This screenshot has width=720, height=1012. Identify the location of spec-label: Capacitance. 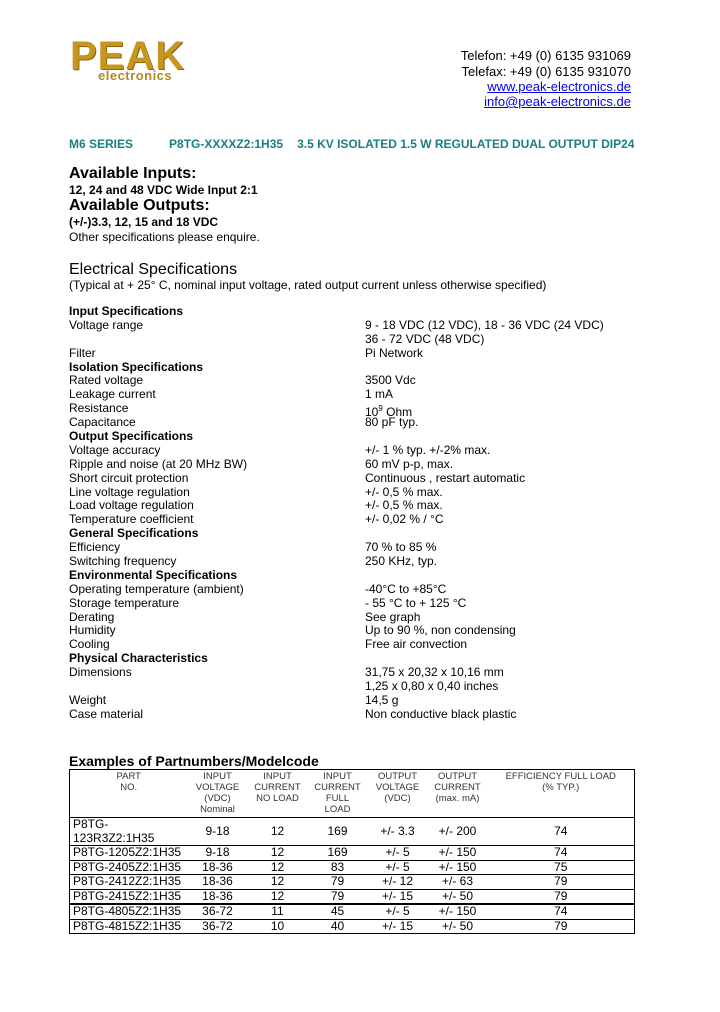
(102, 422).